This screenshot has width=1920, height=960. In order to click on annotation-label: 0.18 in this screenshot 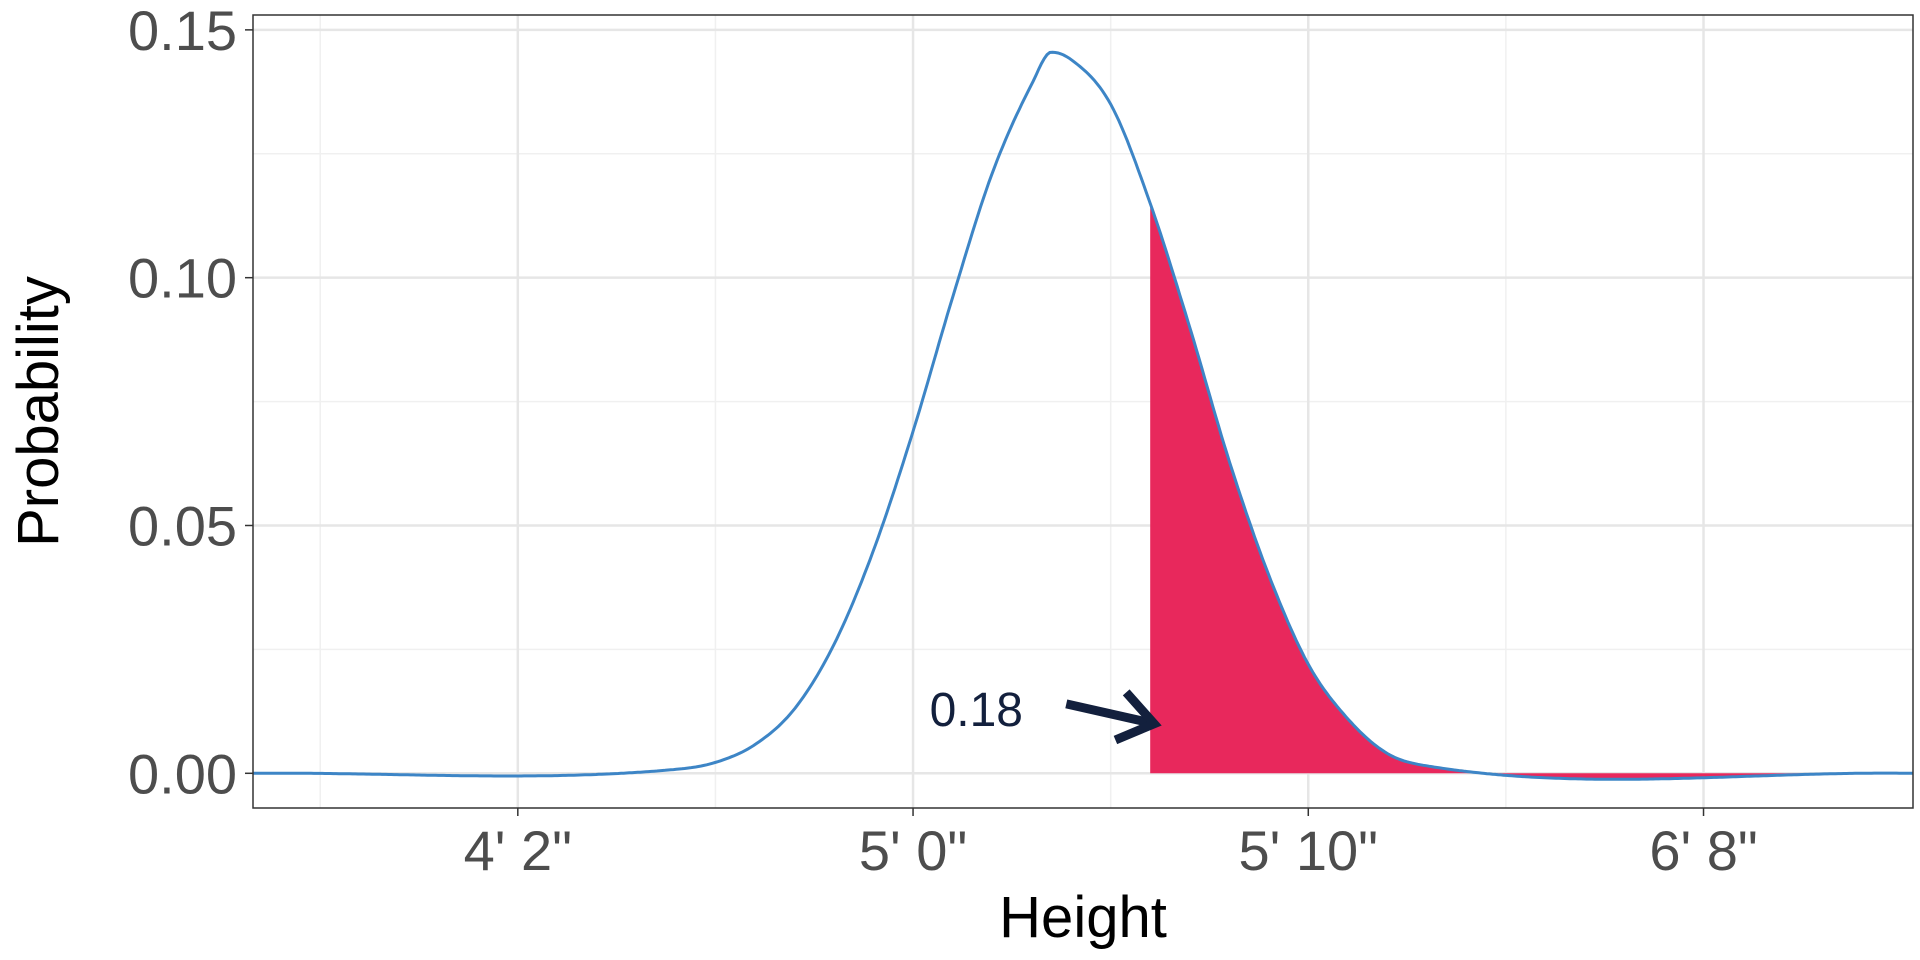, I will do `click(976, 710)`.